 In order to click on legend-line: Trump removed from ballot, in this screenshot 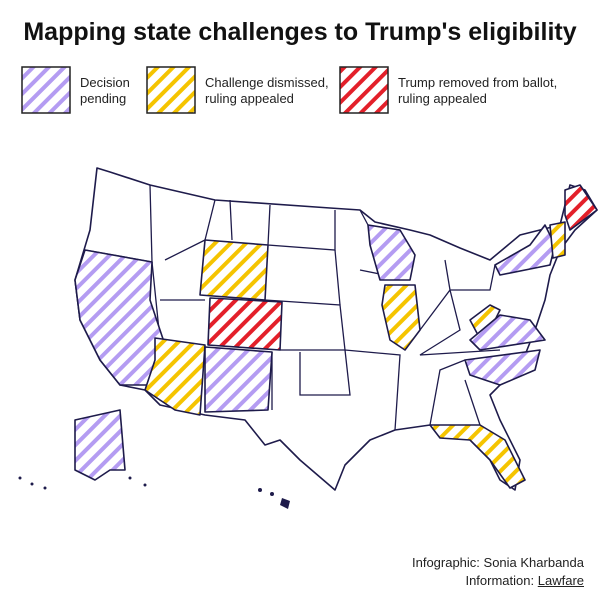, I will do `click(478, 82)`.